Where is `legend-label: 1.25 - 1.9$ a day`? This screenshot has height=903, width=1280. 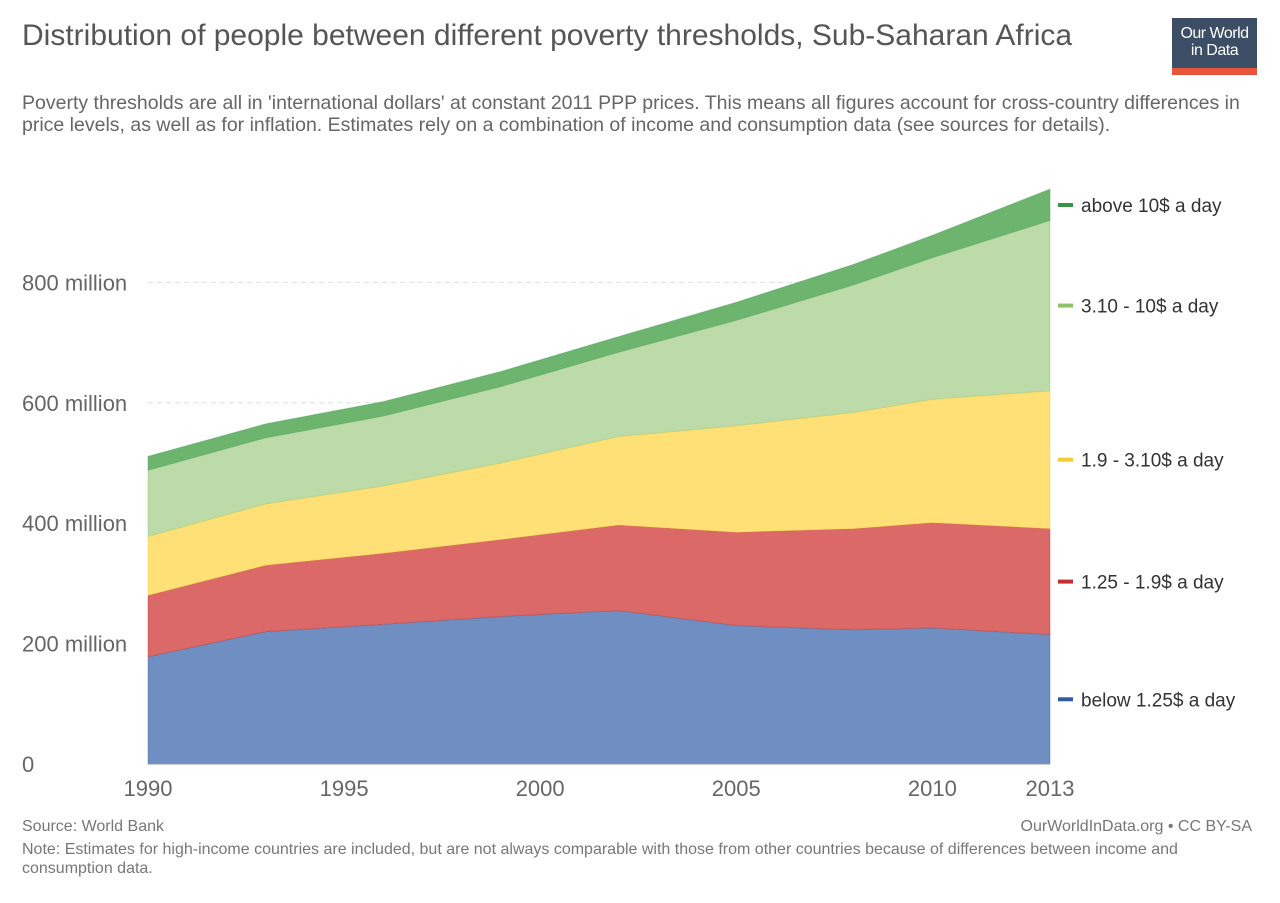
legend-label: 1.25 - 1.9$ a day is located at coordinates (1152, 583).